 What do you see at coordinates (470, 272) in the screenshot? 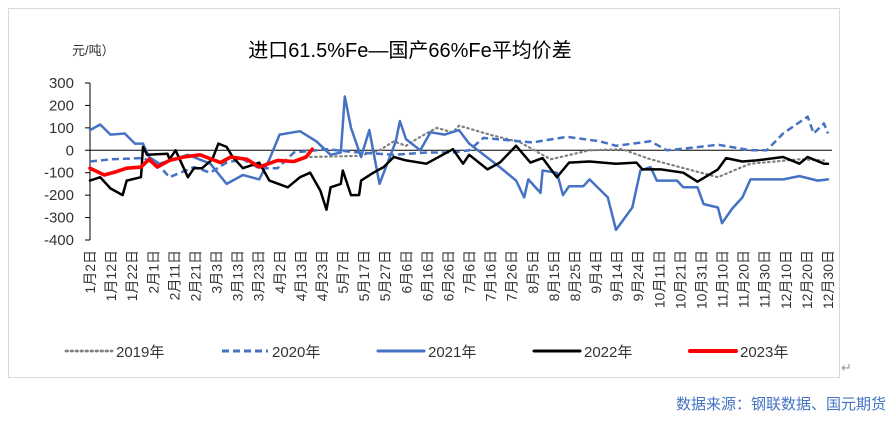
I see `x-tick-label: 7月6日` at bounding box center [470, 272].